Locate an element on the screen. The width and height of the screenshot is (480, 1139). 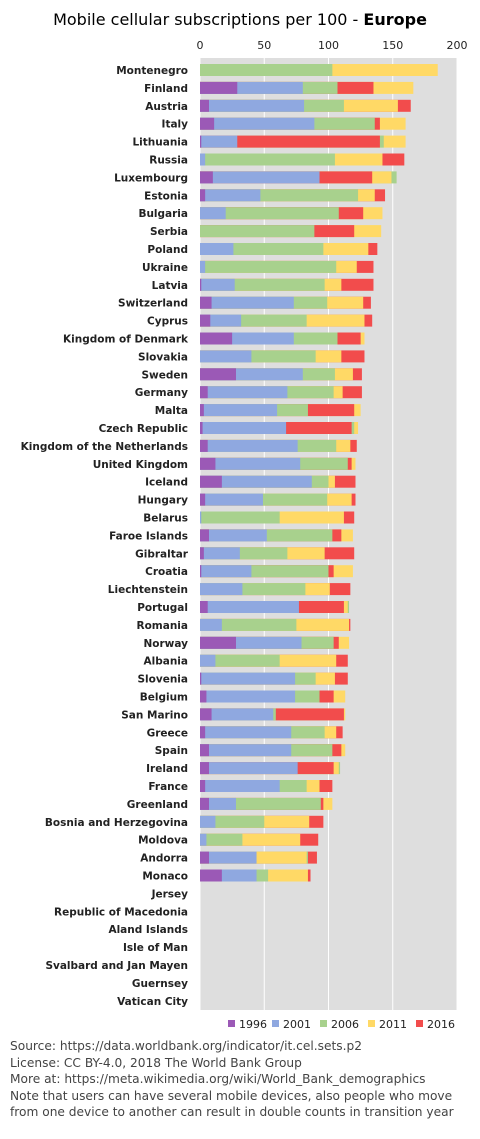
category-label: Russia is located at coordinates (168, 161).